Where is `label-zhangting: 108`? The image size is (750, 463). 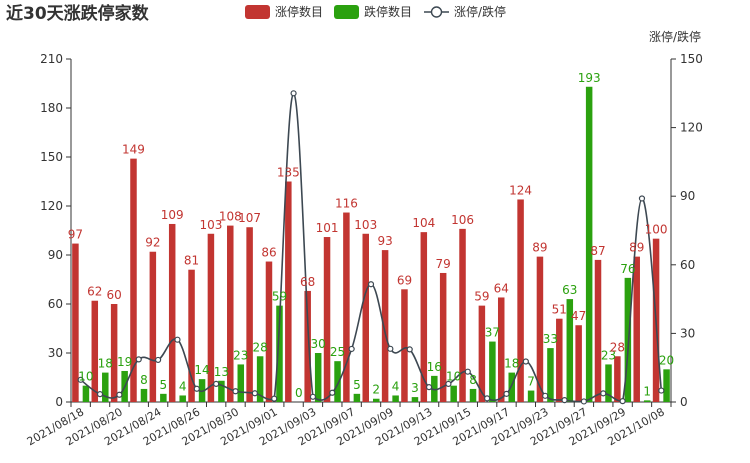 label-zhangting: 108 is located at coordinates (230, 217).